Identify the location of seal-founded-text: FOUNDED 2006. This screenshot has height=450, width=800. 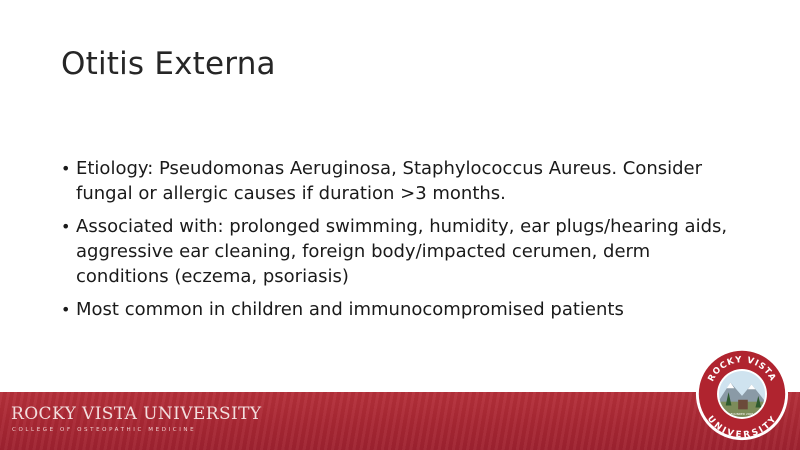
(742, 414).